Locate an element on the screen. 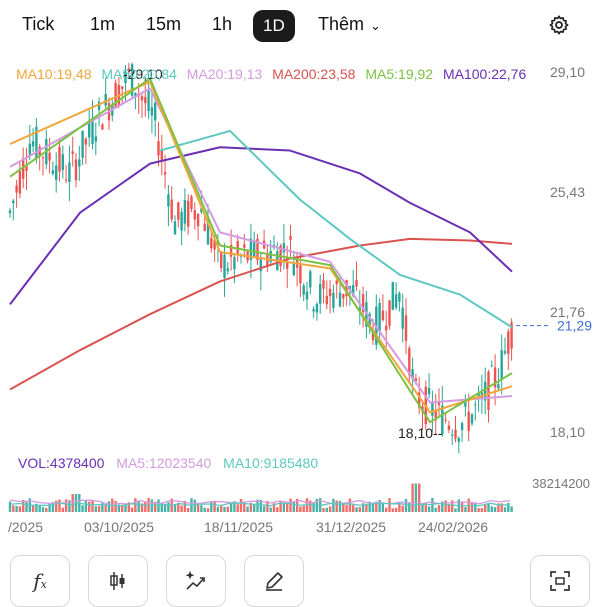 Image resolution: width=600 pixels, height=607 pixels. tab-1h: 1h is located at coordinates (222, 24).